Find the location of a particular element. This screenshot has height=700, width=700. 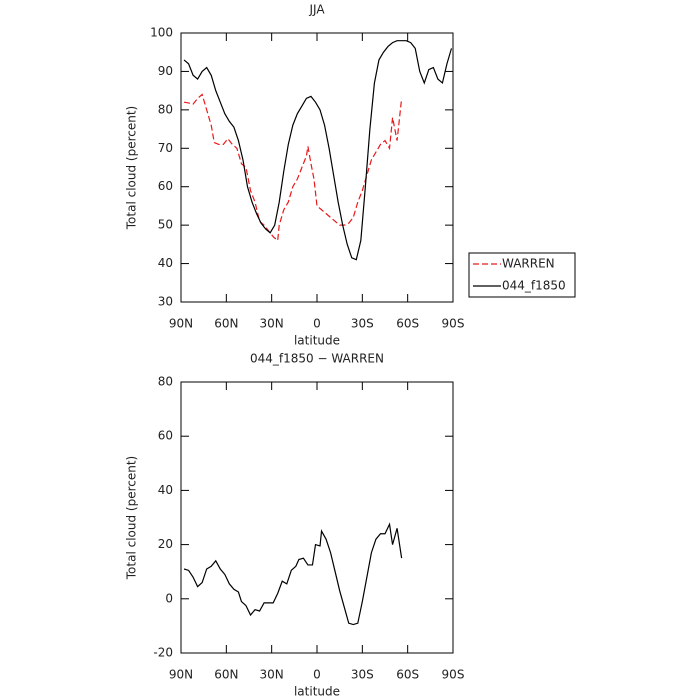

chart-title: 044_f1850 − WARREN is located at coordinates (317, 359).